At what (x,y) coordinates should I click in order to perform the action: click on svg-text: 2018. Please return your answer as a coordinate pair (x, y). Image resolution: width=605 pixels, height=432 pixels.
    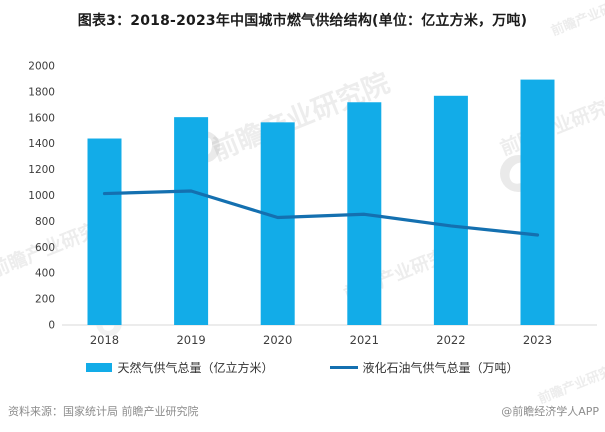
    Looking at the image, I should click on (104, 340).